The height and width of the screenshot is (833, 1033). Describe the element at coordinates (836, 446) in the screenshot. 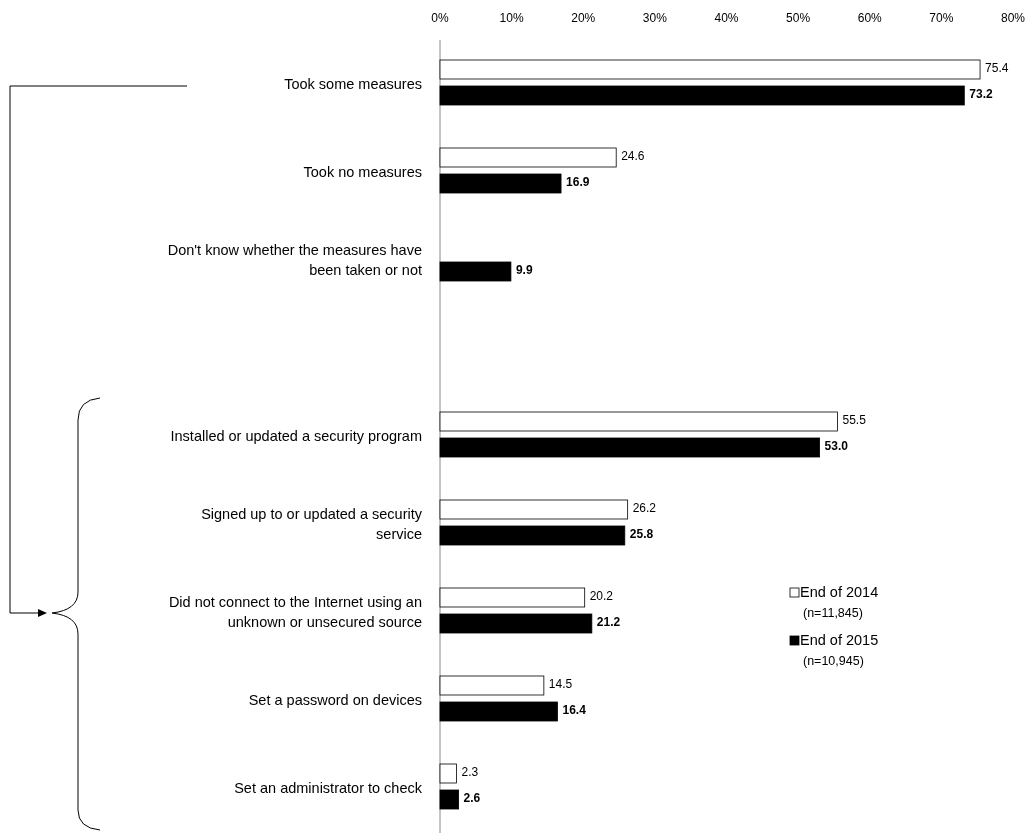

I see `data-label: 53.0` at that location.